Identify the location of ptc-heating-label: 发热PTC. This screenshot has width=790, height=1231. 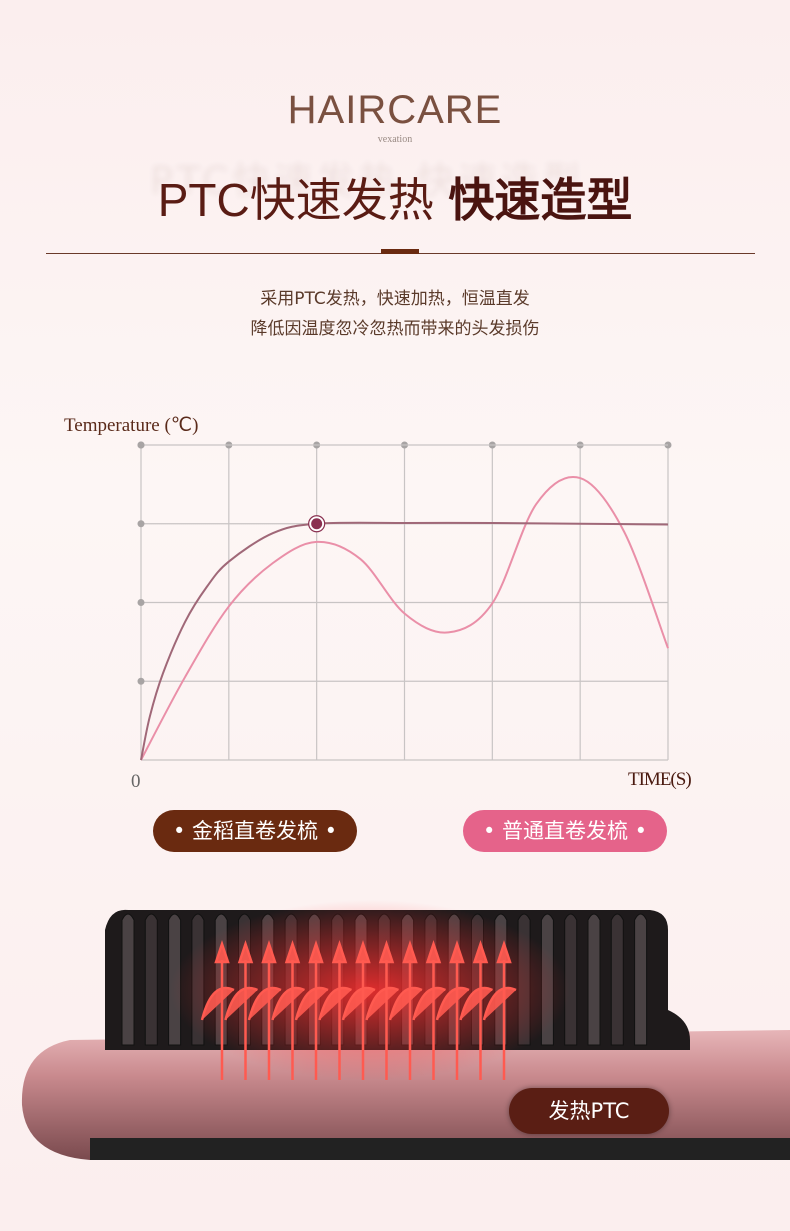
(589, 1111).